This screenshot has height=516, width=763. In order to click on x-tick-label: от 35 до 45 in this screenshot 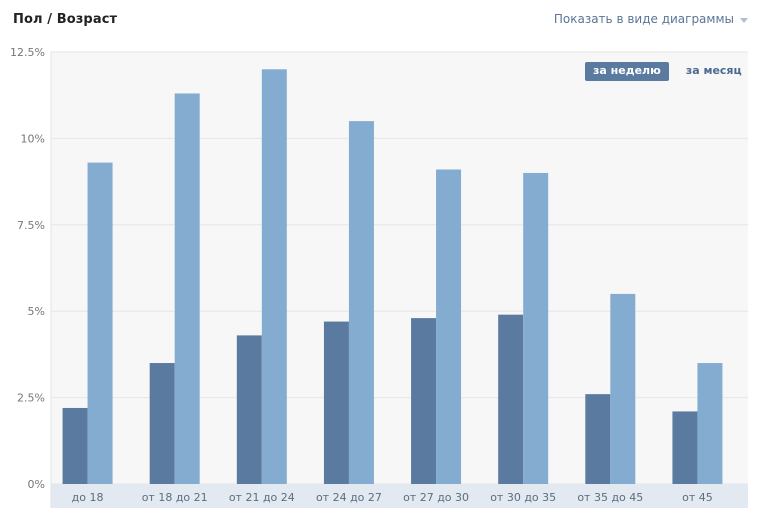, I will do `click(610, 497)`.